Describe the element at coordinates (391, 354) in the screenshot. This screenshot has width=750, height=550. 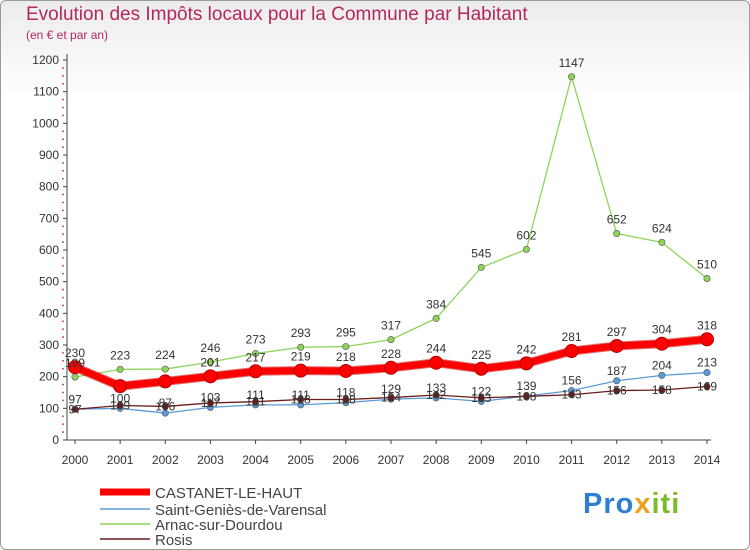
I see `data-label: 228` at that location.